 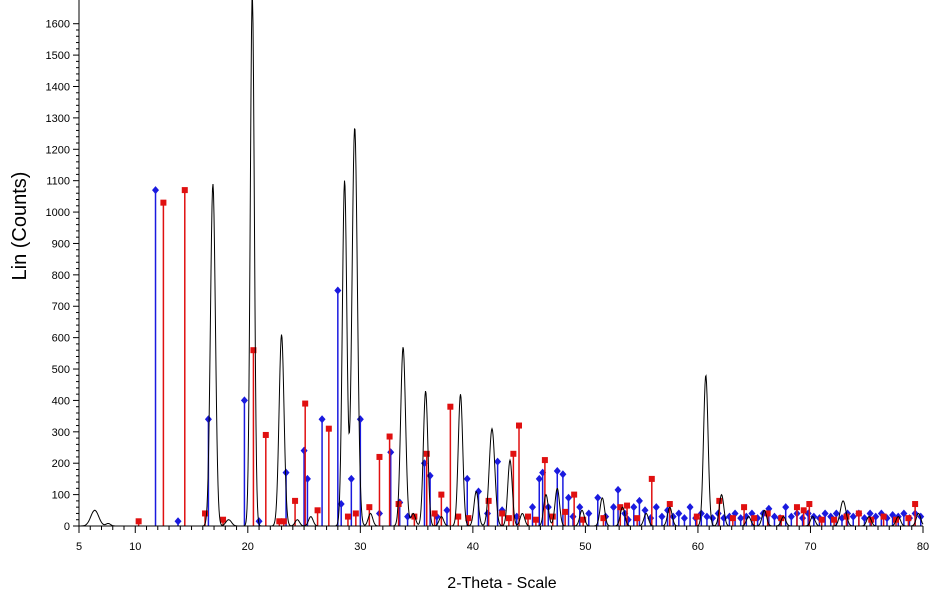 What do you see at coordinates (20, 226) in the screenshot?
I see `y-axis-title: Lin (Counts)` at bounding box center [20, 226].